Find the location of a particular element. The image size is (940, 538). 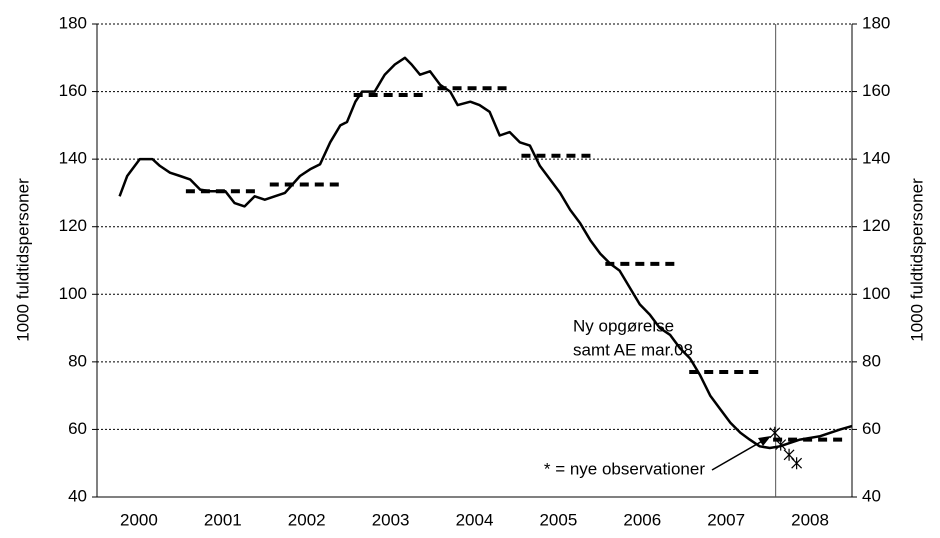

y-tick-label: 40 is located at coordinates (77, 495).